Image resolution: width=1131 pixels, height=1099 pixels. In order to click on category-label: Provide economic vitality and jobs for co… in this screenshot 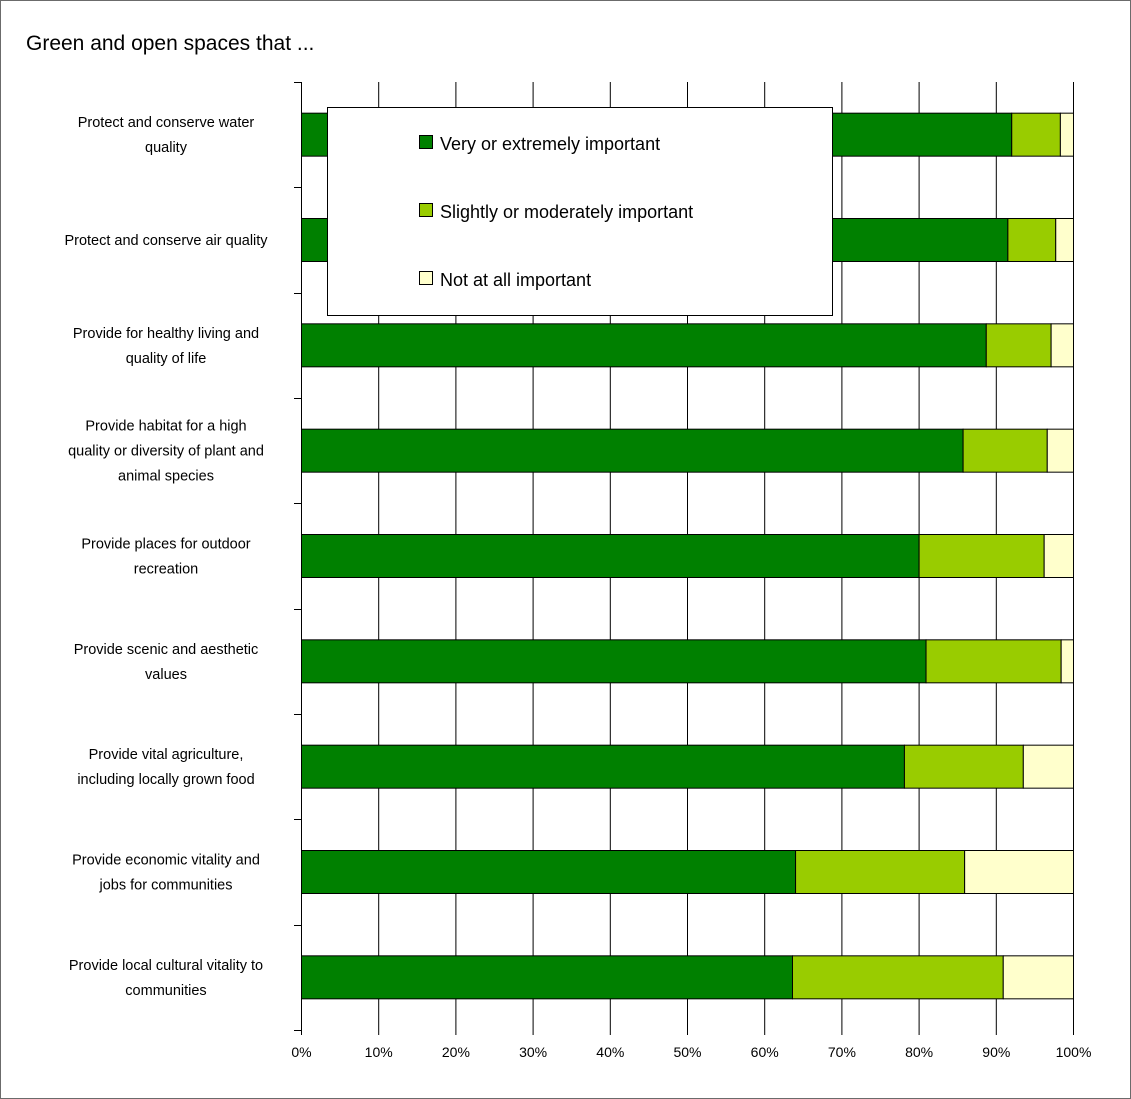, I will do `click(166, 873)`.